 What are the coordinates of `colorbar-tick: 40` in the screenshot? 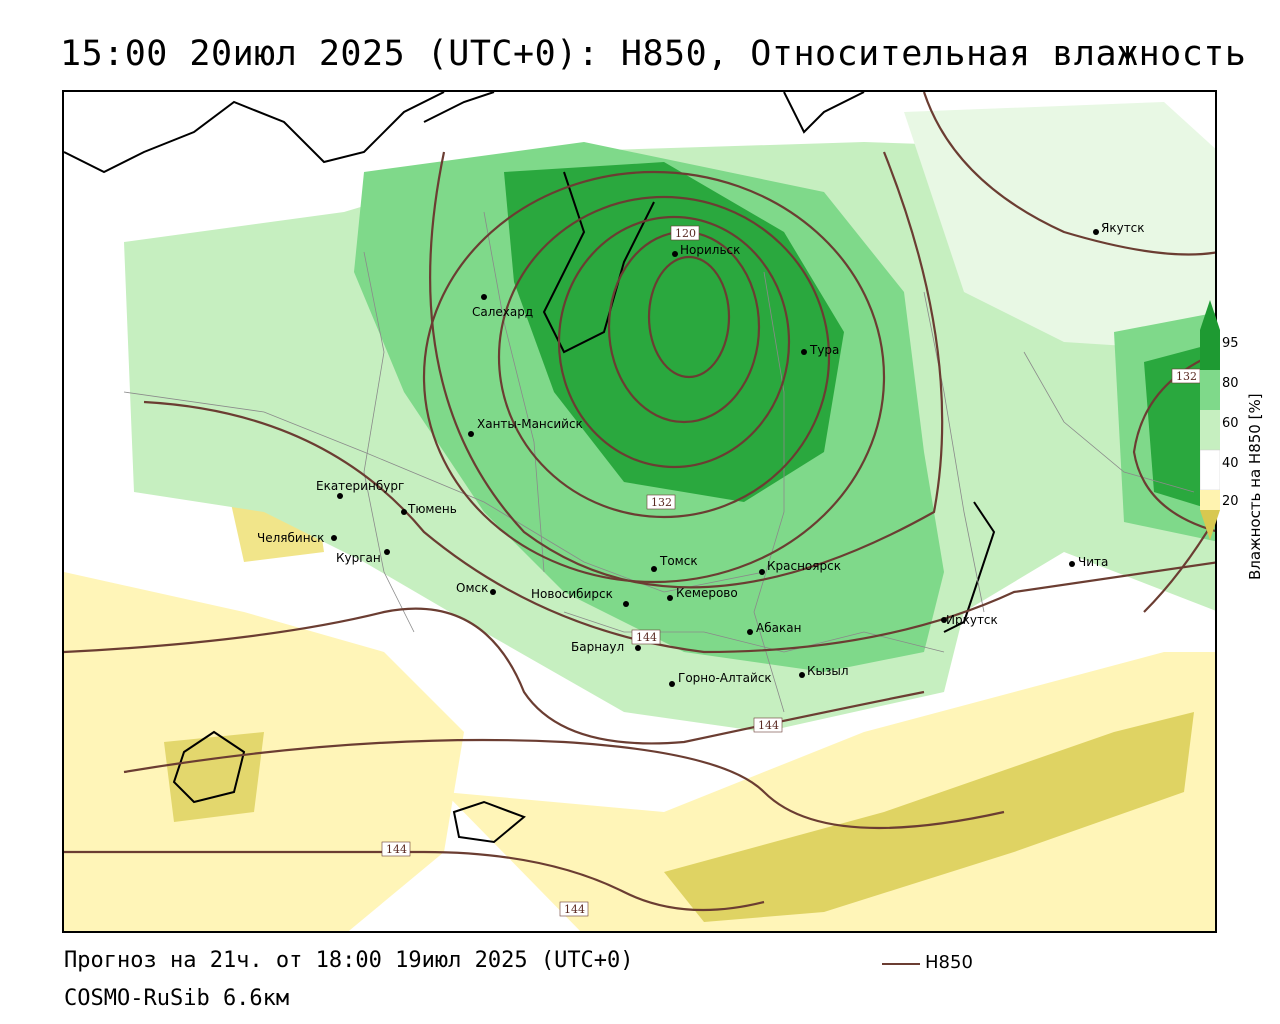 It's located at (1230, 463).